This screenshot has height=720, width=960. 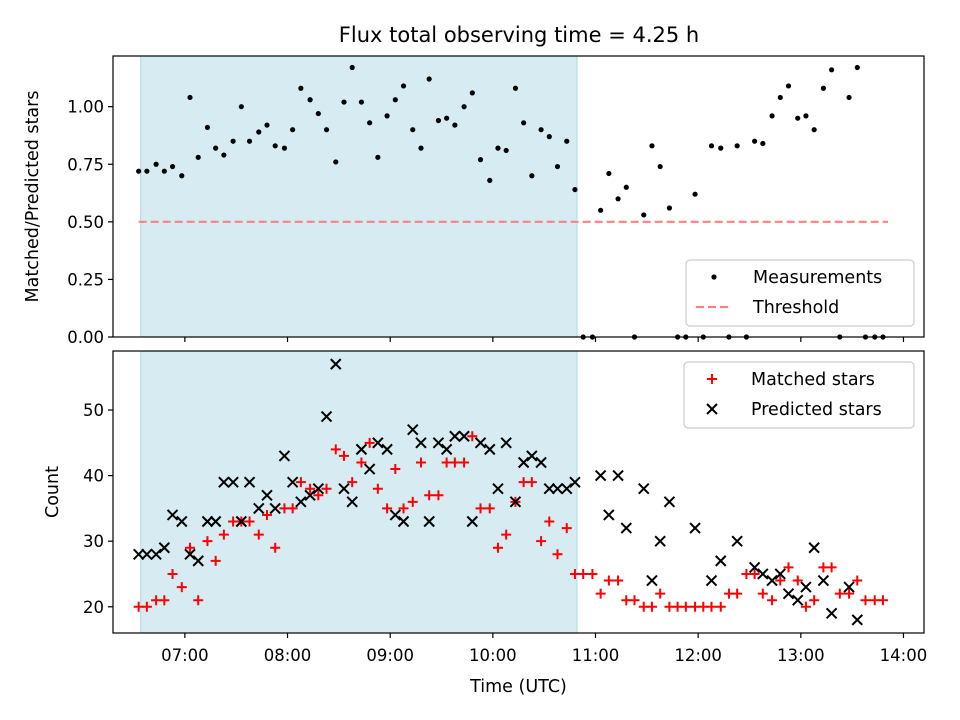 I want to click on y-axis-label: Matched/Predicted stars, so click(x=33, y=197).